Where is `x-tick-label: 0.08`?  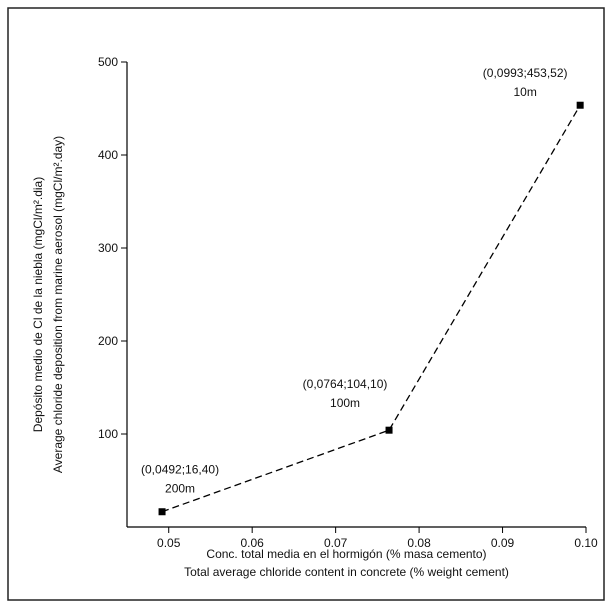
x-tick-label: 0.08 is located at coordinates (419, 543).